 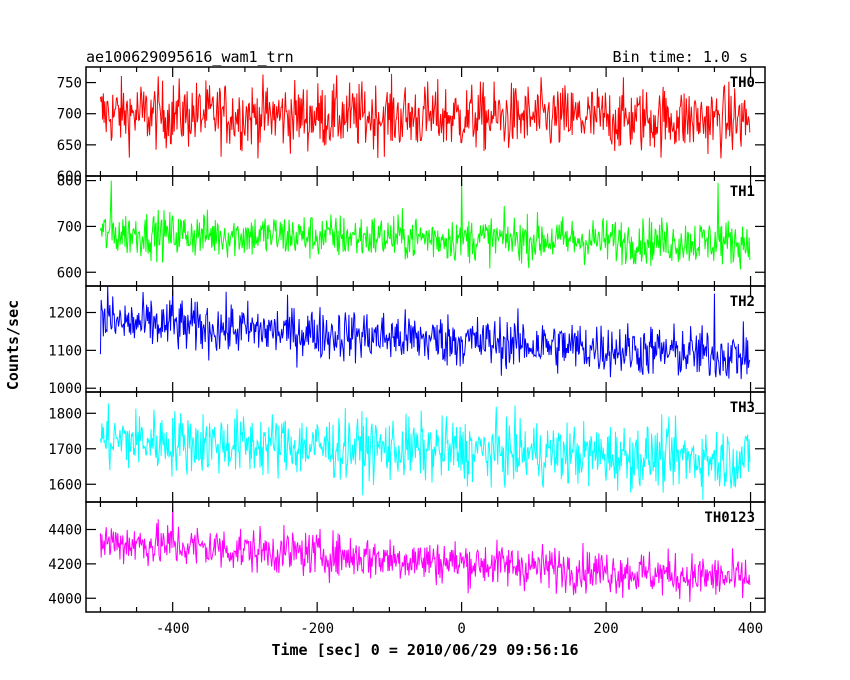 What do you see at coordinates (65, 414) in the screenshot?
I see `y-tick-label: 1800` at bounding box center [65, 414].